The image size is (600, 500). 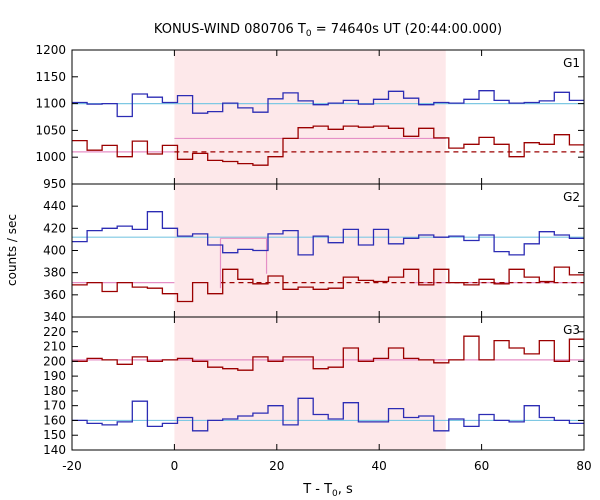 I want to click on panel-label-g1: G1, so click(x=571, y=63).